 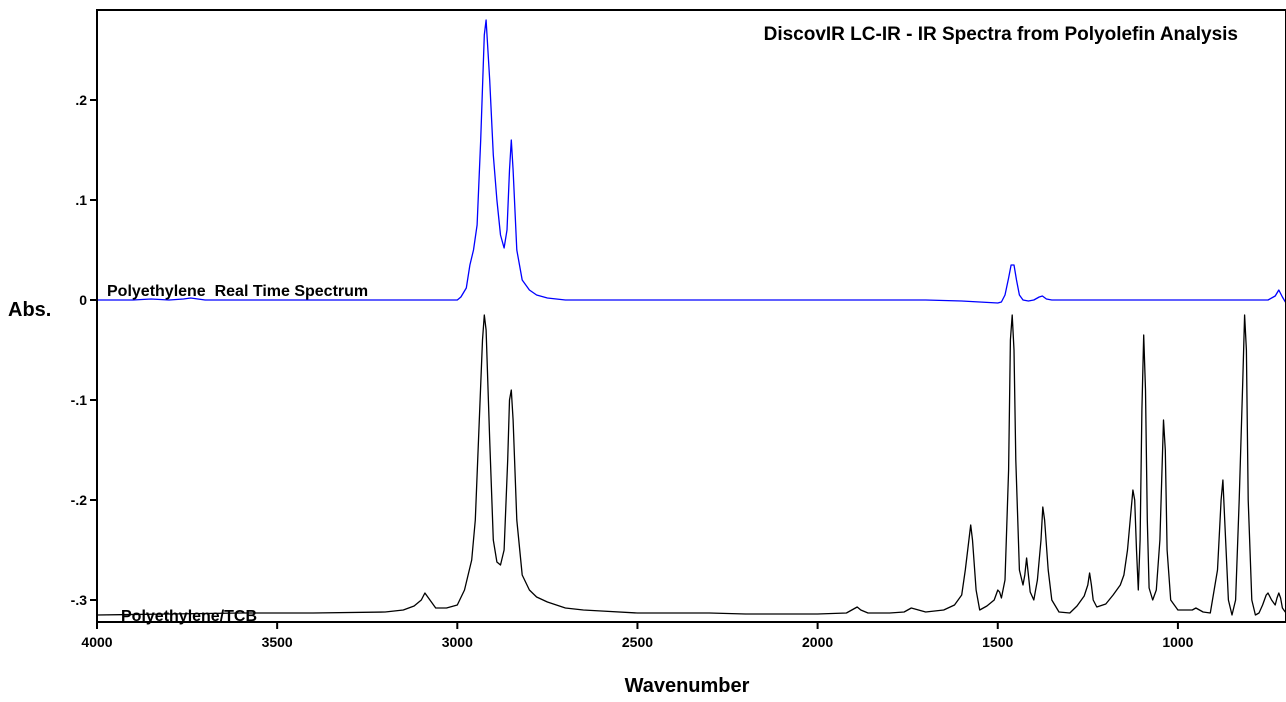 I want to click on x-axis-title: Wavenumber, so click(x=687, y=686).